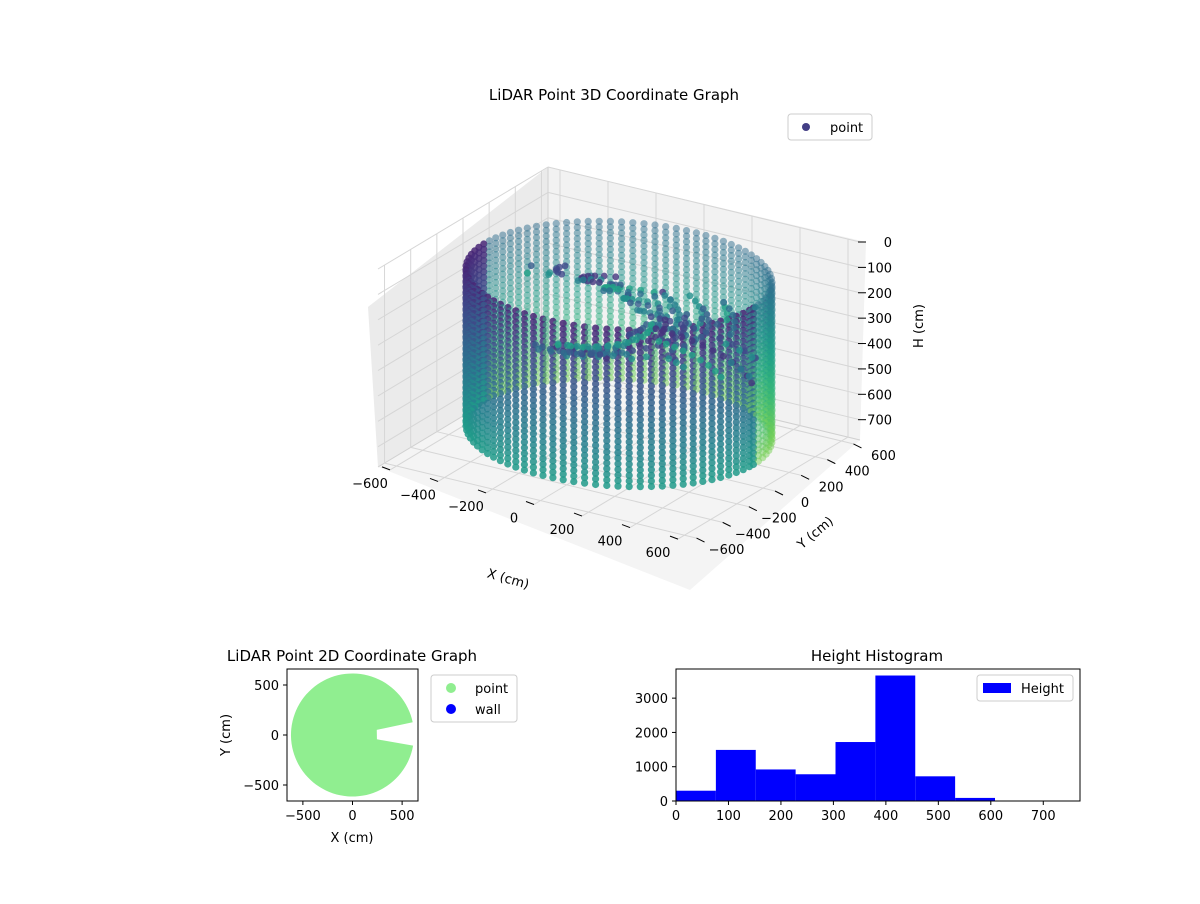  Describe the element at coordinates (833, 816) in the screenshot. I see `x-tick-label-histogram: 300` at that location.